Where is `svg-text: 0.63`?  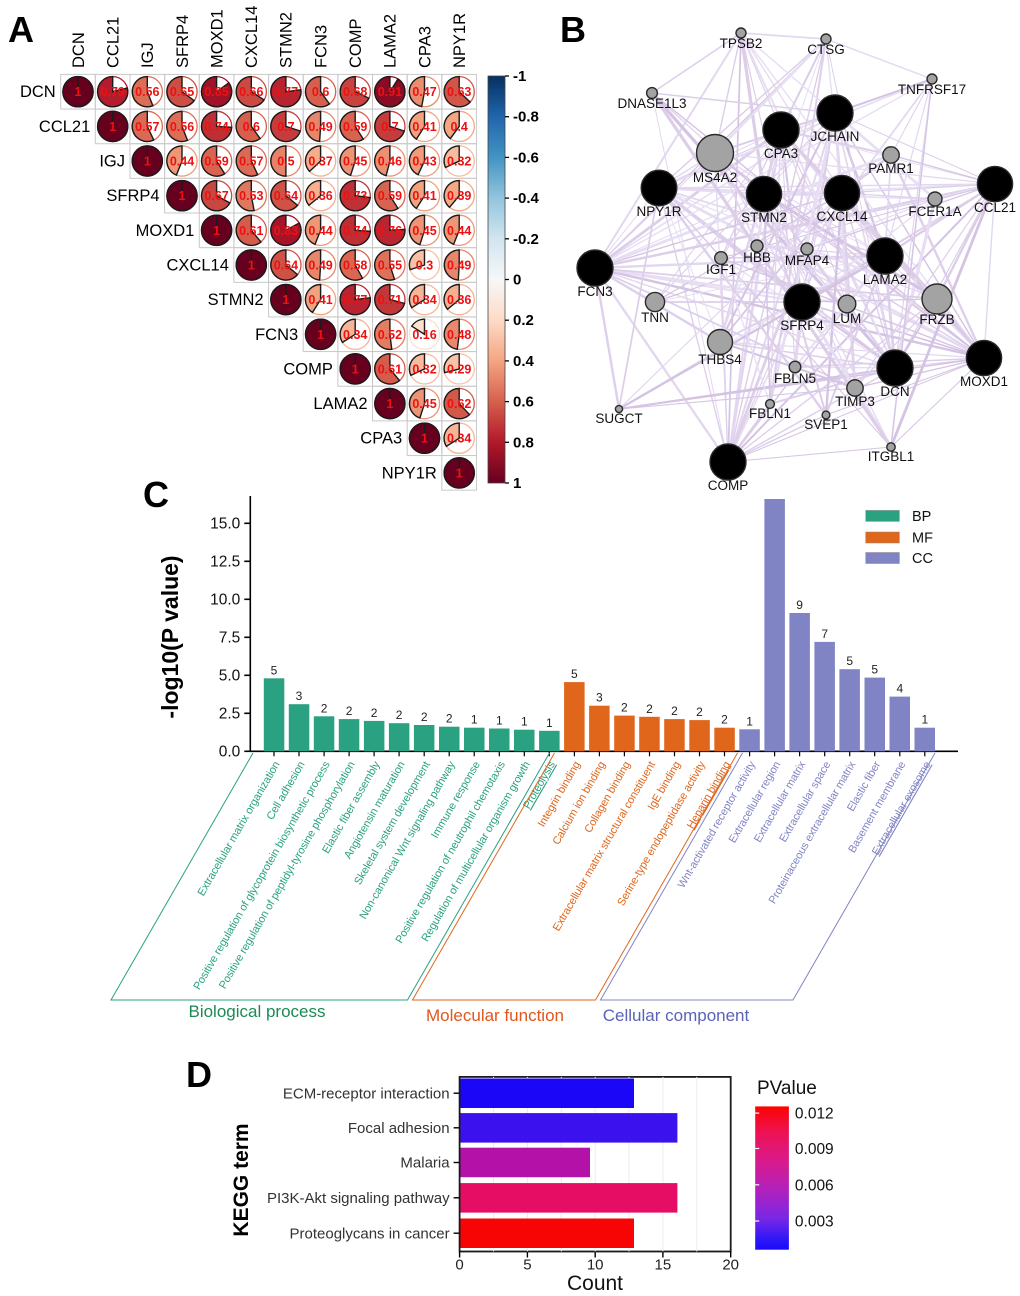
svg-text: 0.63 is located at coordinates (459, 92).